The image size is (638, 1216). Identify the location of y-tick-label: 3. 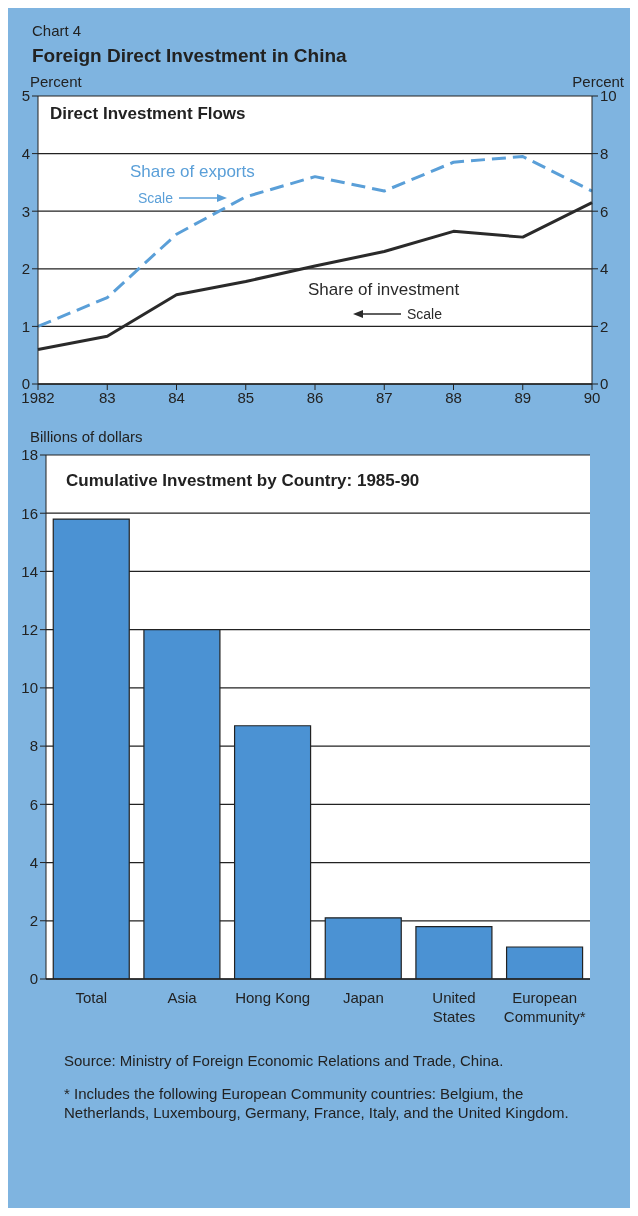
(25, 211).